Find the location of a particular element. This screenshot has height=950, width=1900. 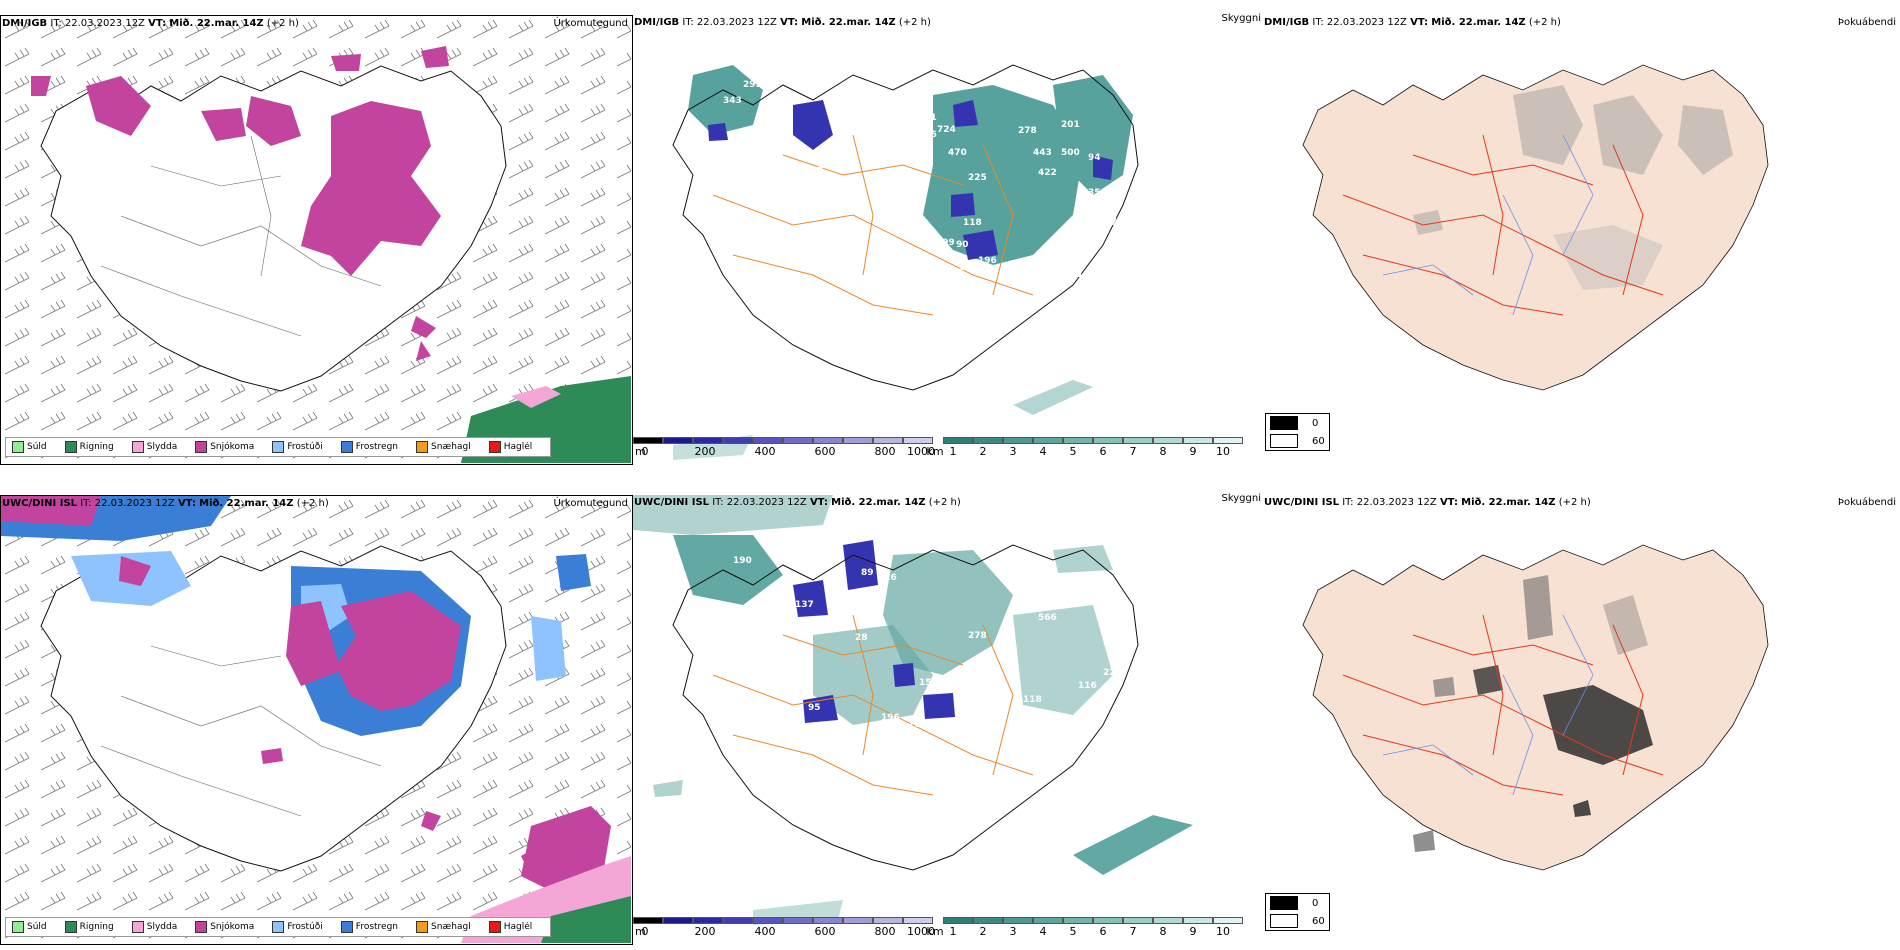

legend-item: Frostúði is located at coordinates (297, 927).